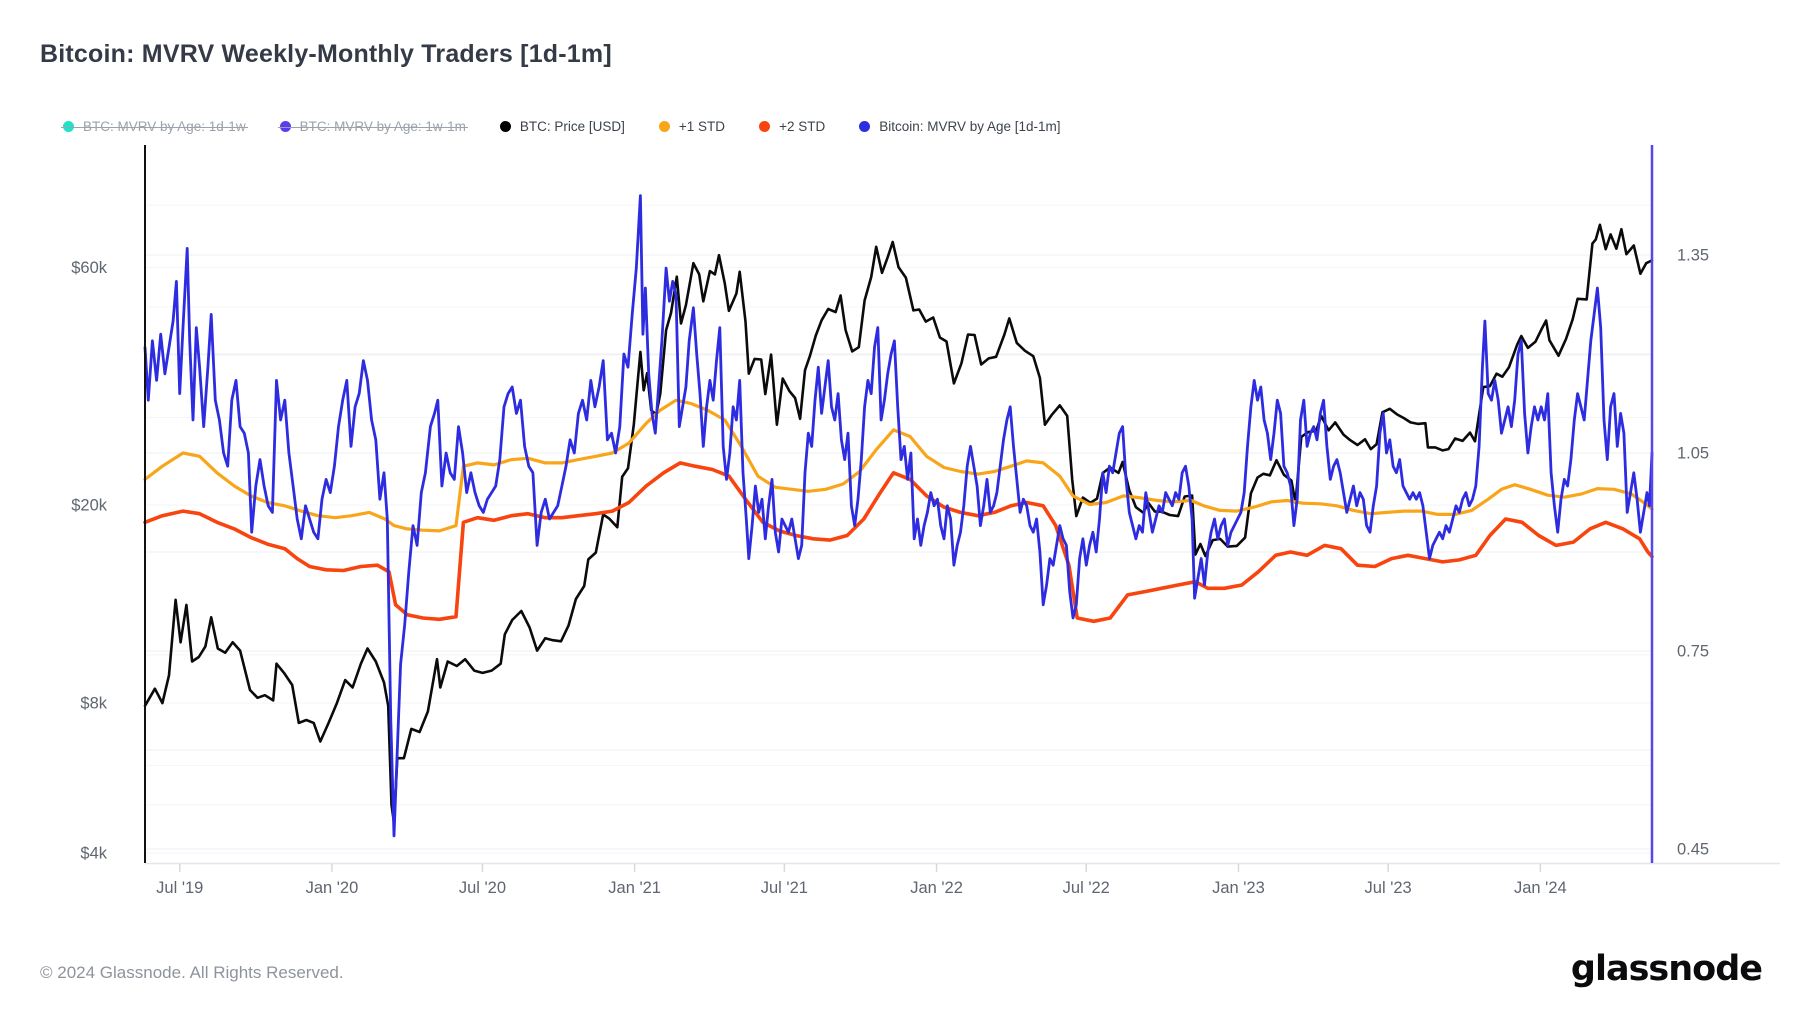 Image resolution: width=1800 pixels, height=1013 pixels. Describe the element at coordinates (1540, 888) in the screenshot. I see `x-tick-label: Jan '24` at that location.